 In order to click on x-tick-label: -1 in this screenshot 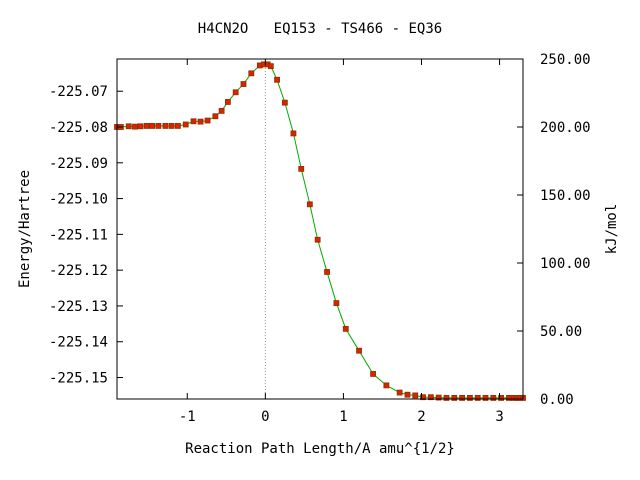, I will do `click(187, 417)`.